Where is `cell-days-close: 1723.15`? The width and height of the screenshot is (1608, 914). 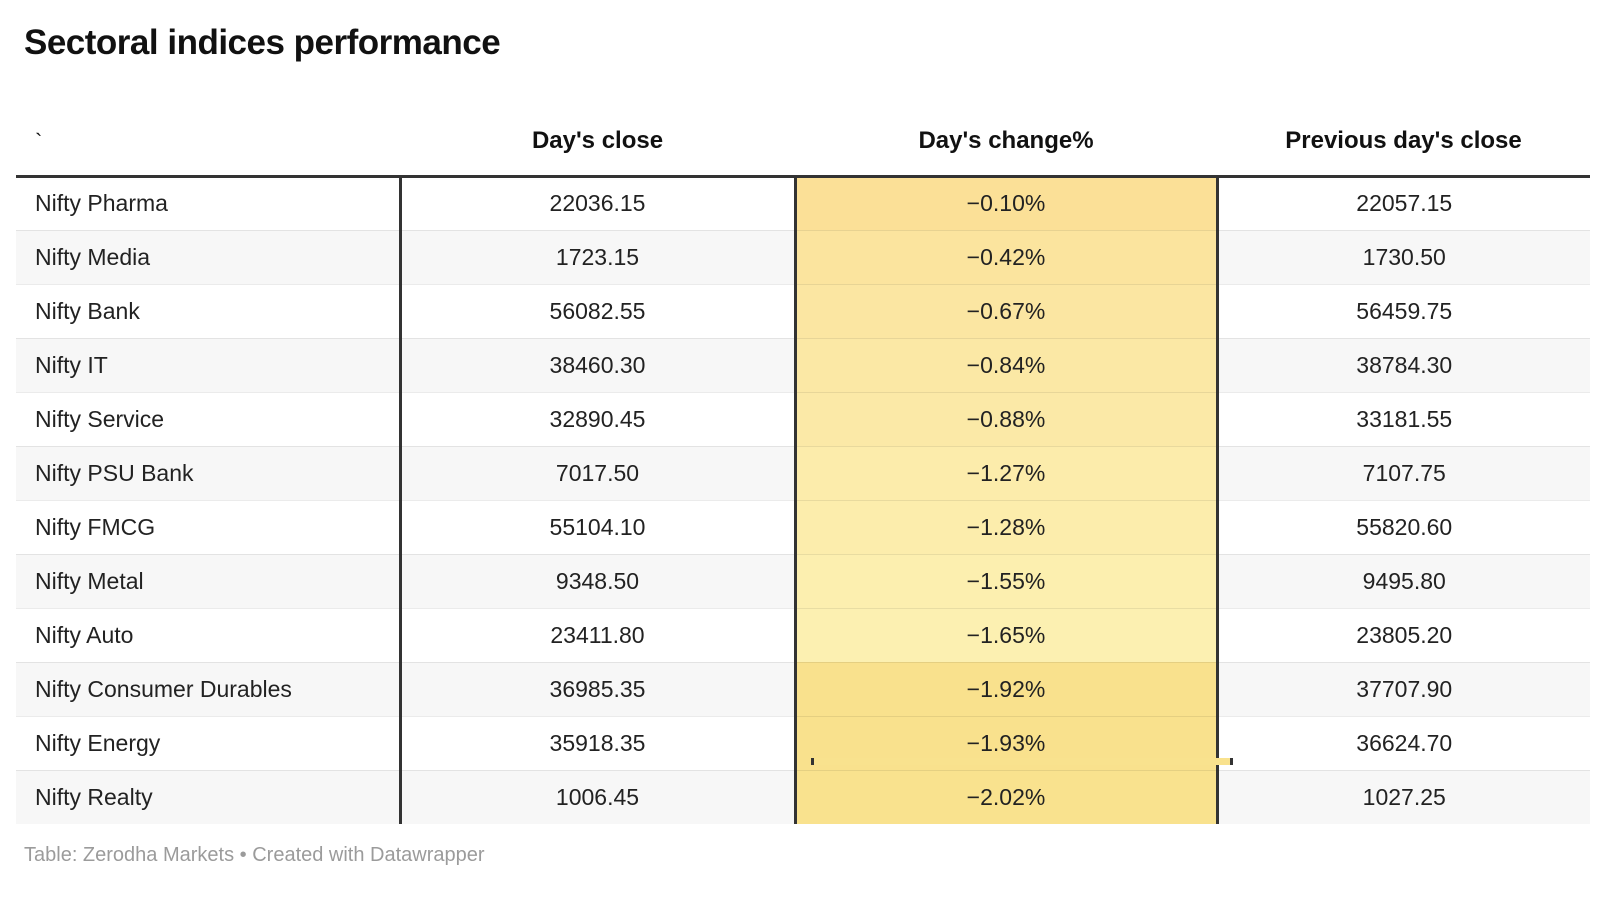 cell-days-close: 1723.15 is located at coordinates (597, 256).